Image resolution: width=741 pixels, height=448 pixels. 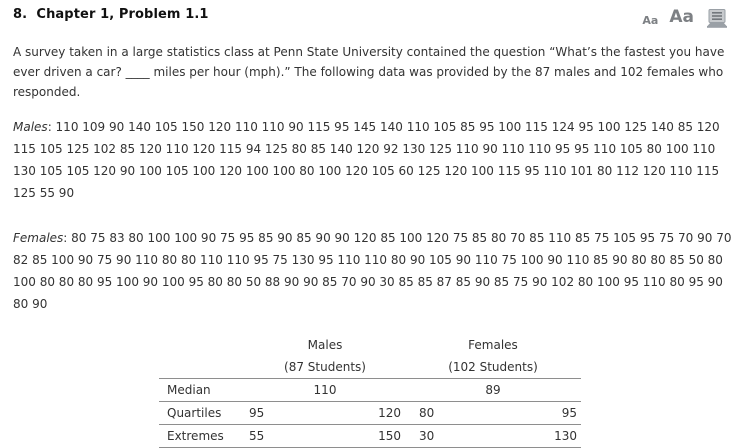 What do you see at coordinates (370, 345) in the screenshot?
I see `group-header-row: Males Females` at bounding box center [370, 345].